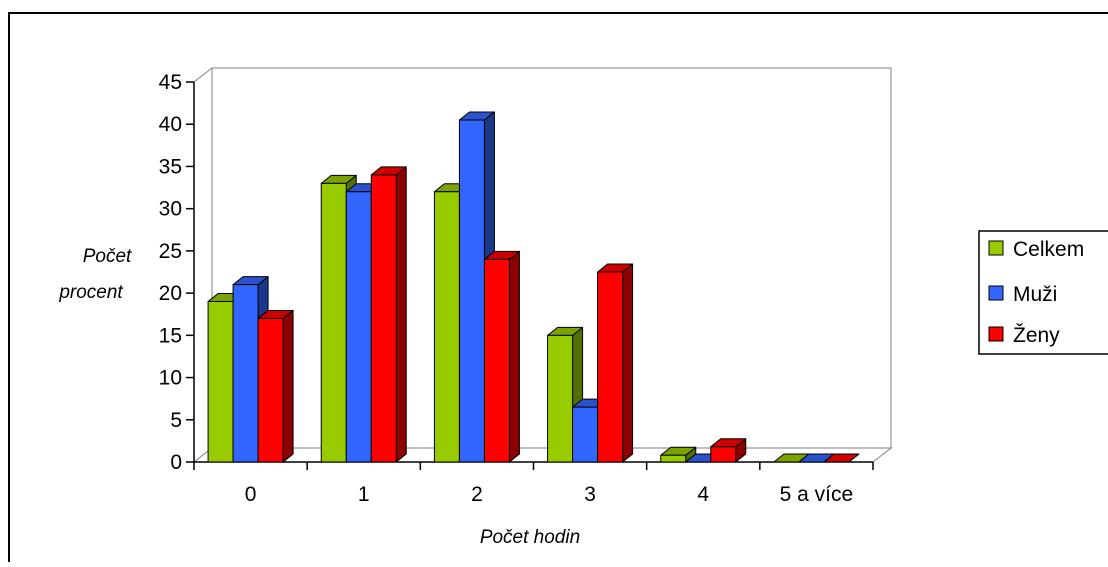 The height and width of the screenshot is (567, 1108). Describe the element at coordinates (170, 293) in the screenshot. I see `y-tick-label: 20` at that location.